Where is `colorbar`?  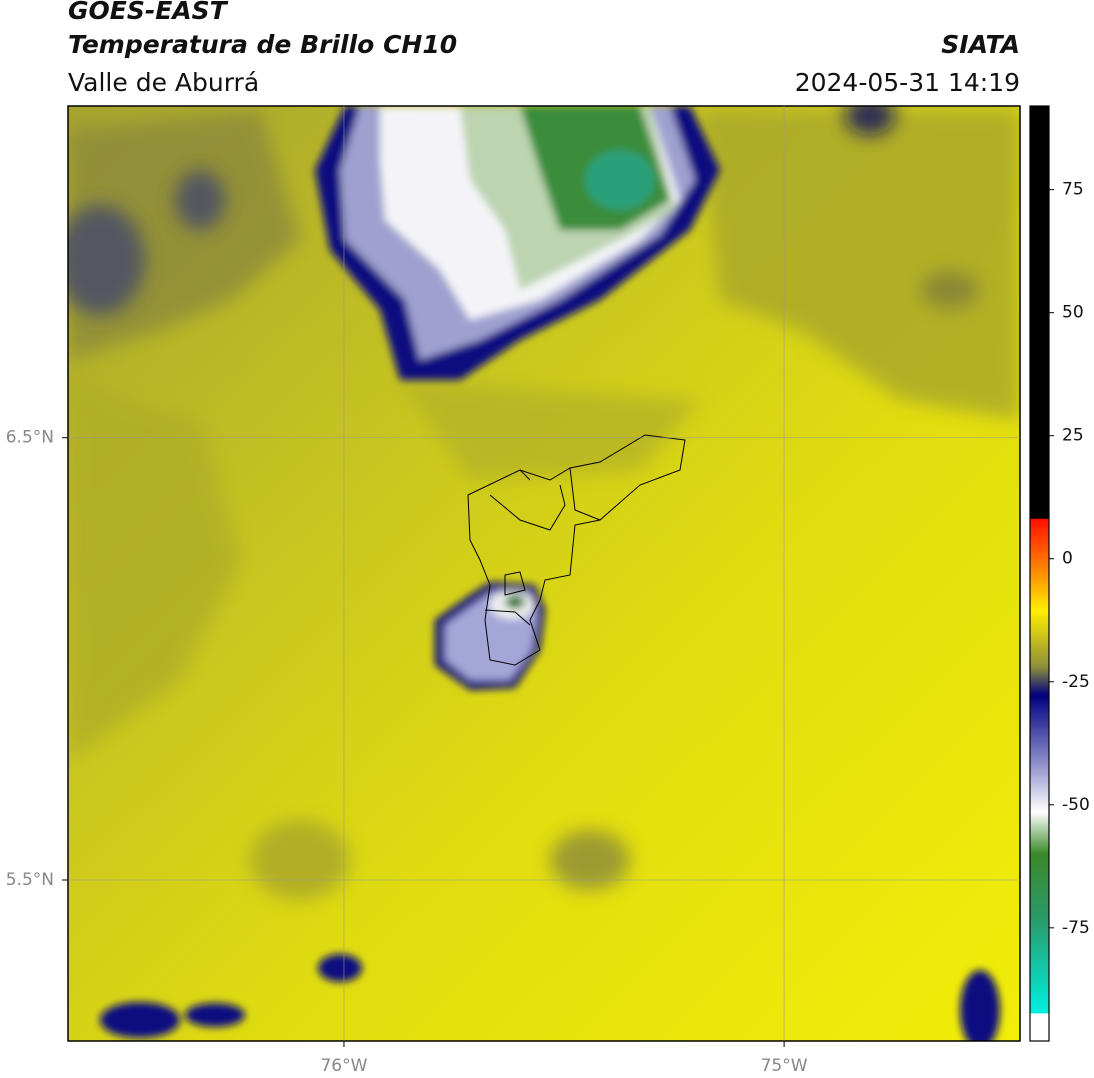 colorbar is located at coordinates (1039, 573).